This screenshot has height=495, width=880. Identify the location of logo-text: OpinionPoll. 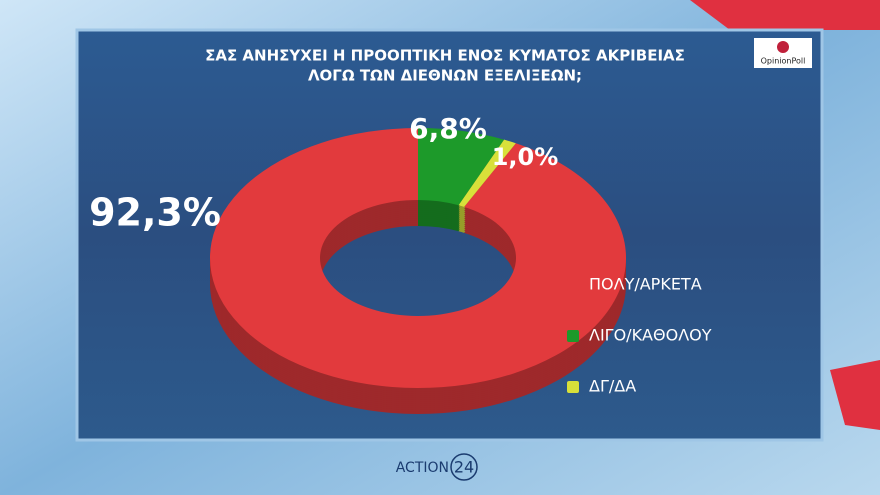
(783, 61).